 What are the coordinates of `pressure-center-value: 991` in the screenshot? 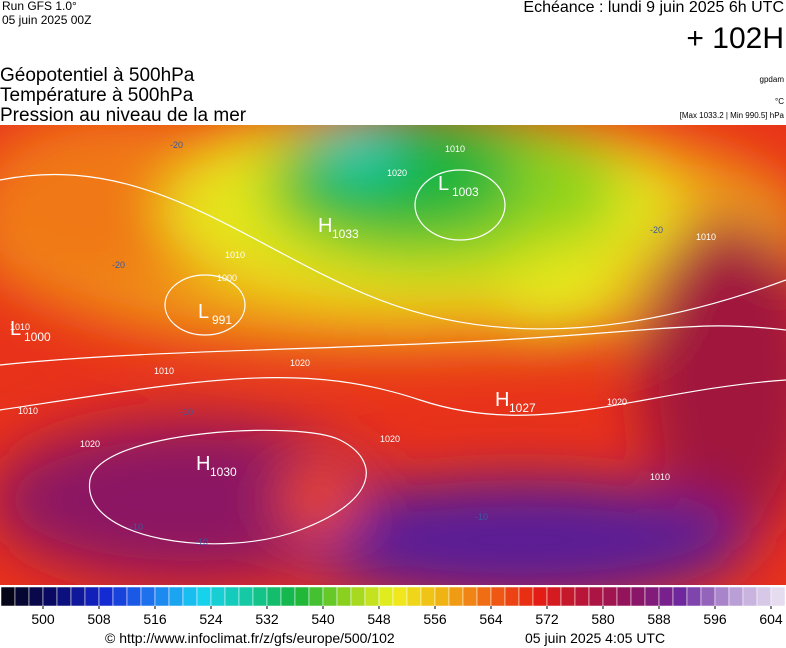 It's located at (222, 320).